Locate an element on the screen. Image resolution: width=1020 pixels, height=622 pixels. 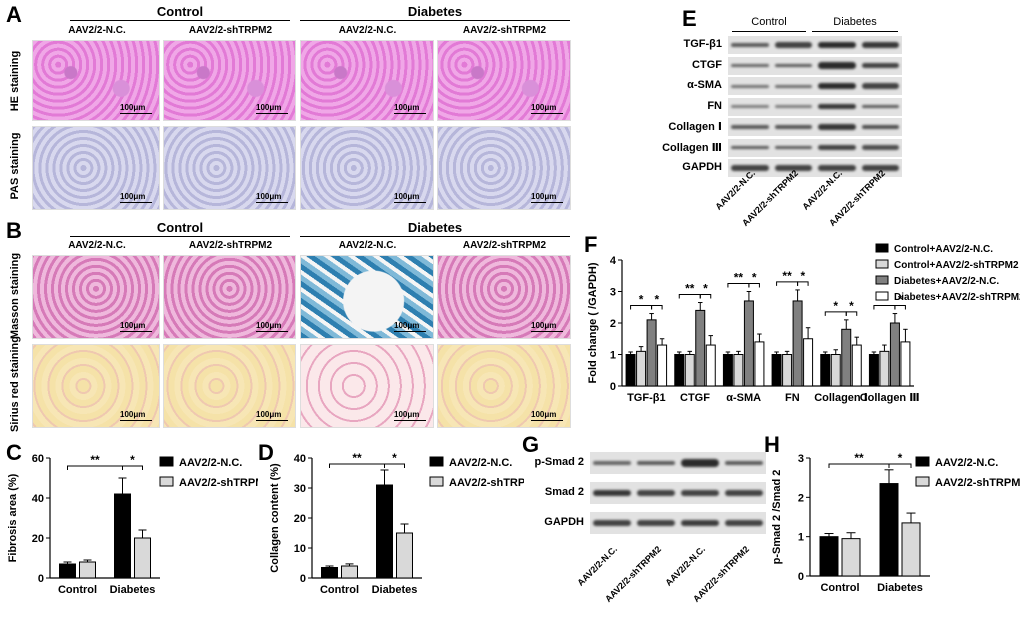
chart-d-legend-label-2: AAV2/2-shTRPM2 is located at coordinates (486, 483).